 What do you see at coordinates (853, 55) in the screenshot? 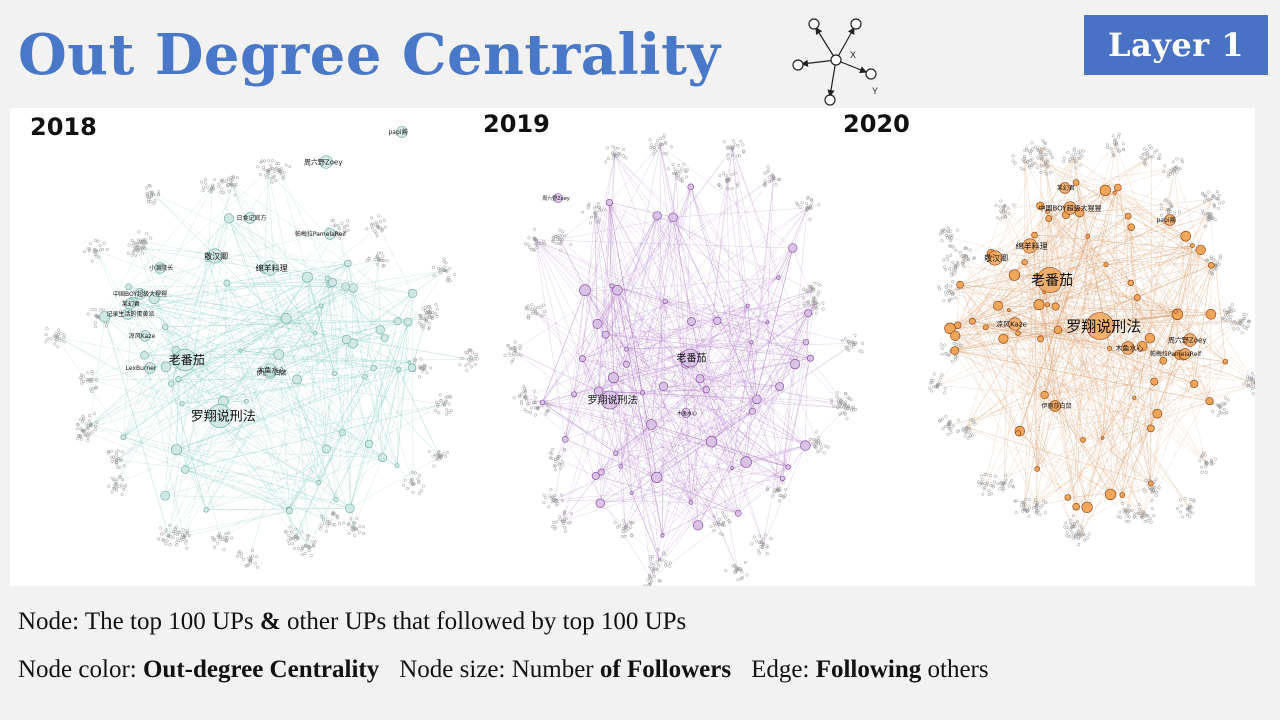
I see `svg-text: X` at bounding box center [853, 55].